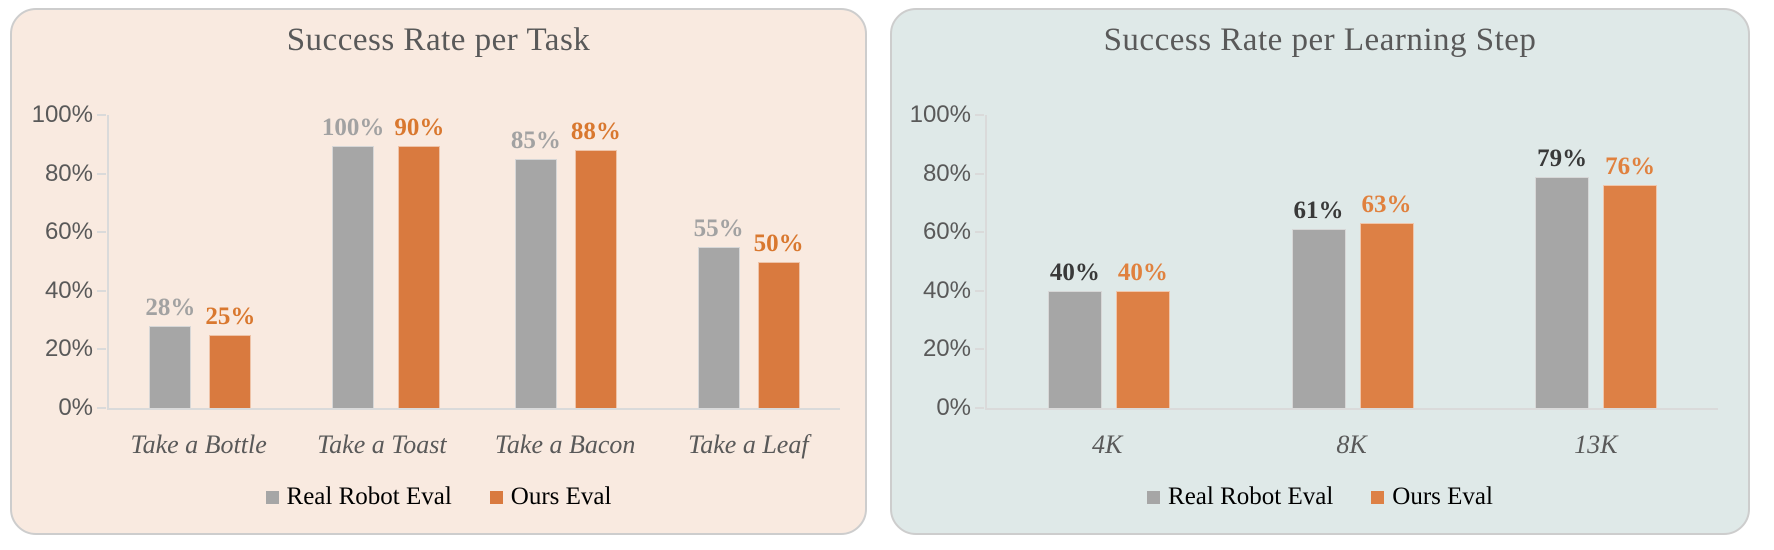 This screenshot has height=550, width=1774. Describe the element at coordinates (230, 261) in the screenshot. I see `bar-column: 25%` at that location.